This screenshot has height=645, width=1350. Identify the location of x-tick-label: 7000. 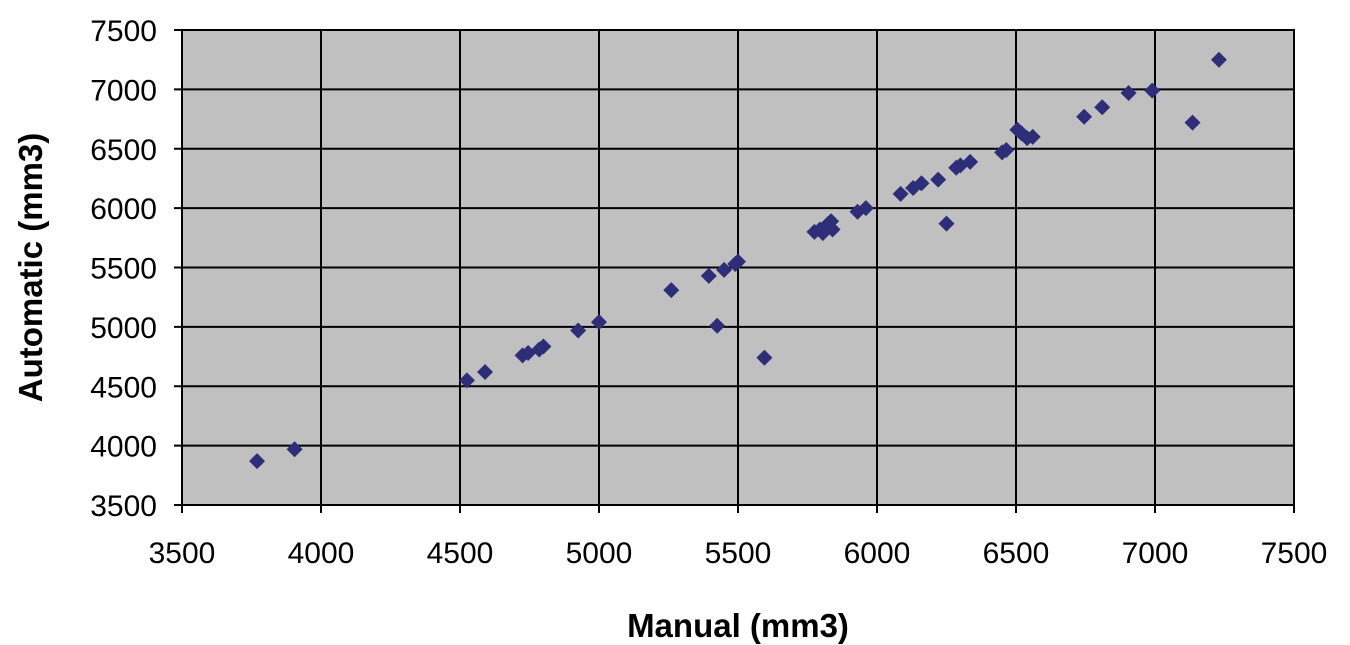
(1155, 553).